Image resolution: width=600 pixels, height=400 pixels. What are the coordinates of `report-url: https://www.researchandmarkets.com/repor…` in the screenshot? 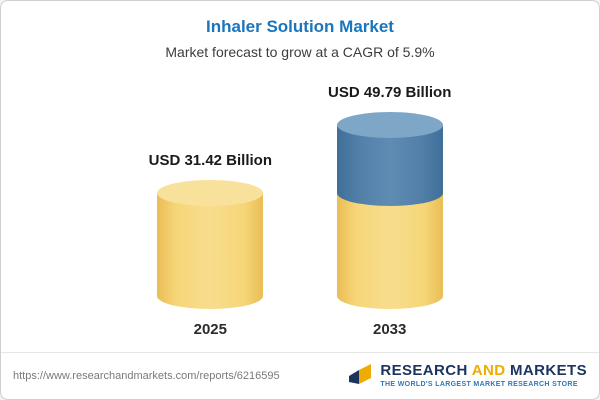 It's located at (146, 376).